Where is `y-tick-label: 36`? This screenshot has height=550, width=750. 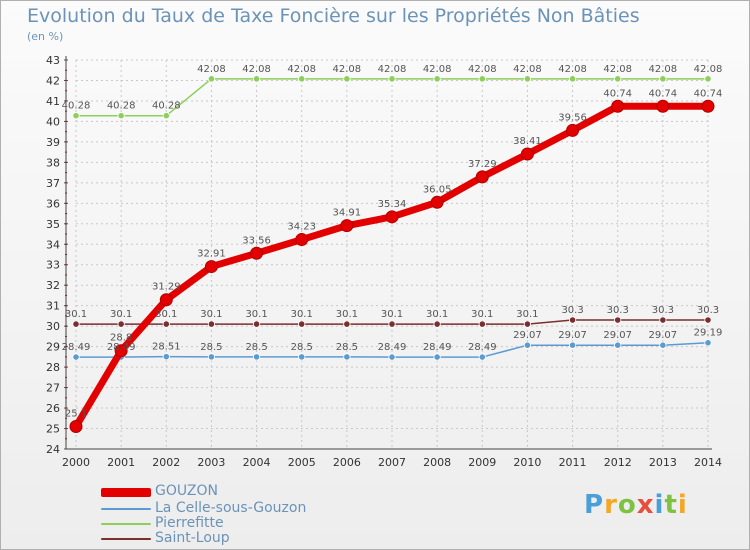
y-tick-label: 36 is located at coordinates (53, 203).